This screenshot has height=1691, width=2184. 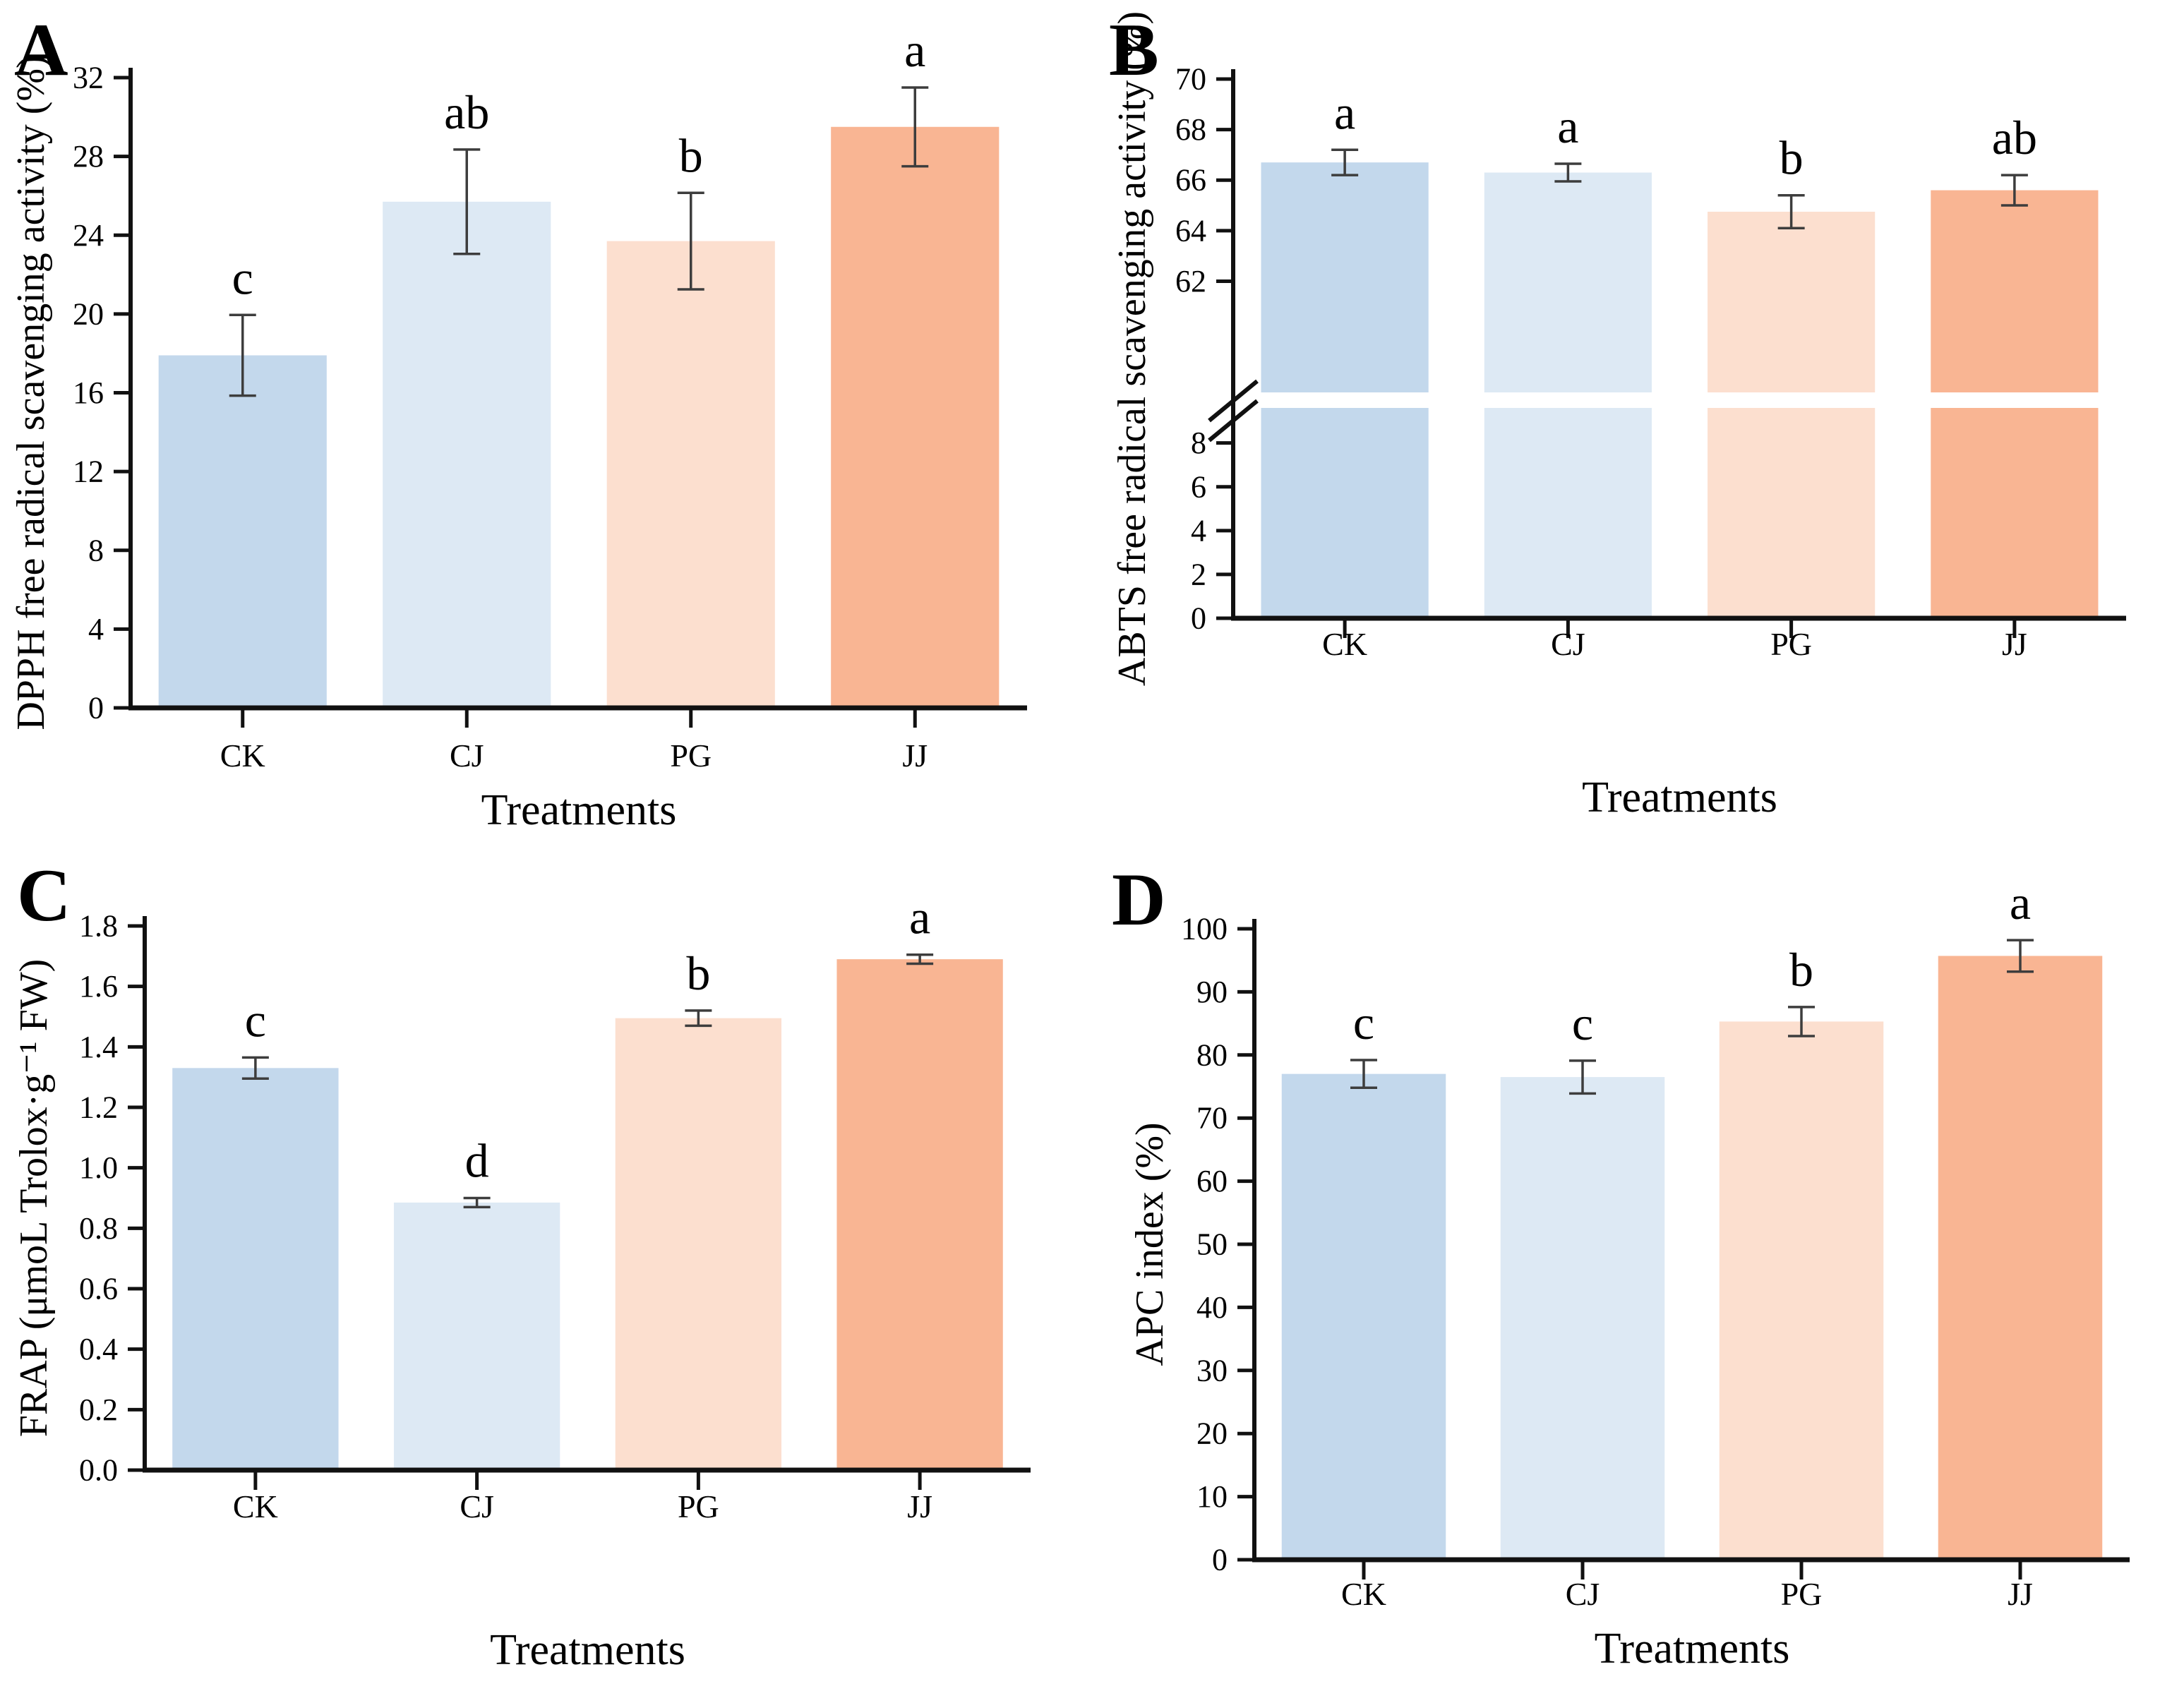 I want to click on y-tick-label: 4, so click(x=1198, y=530).